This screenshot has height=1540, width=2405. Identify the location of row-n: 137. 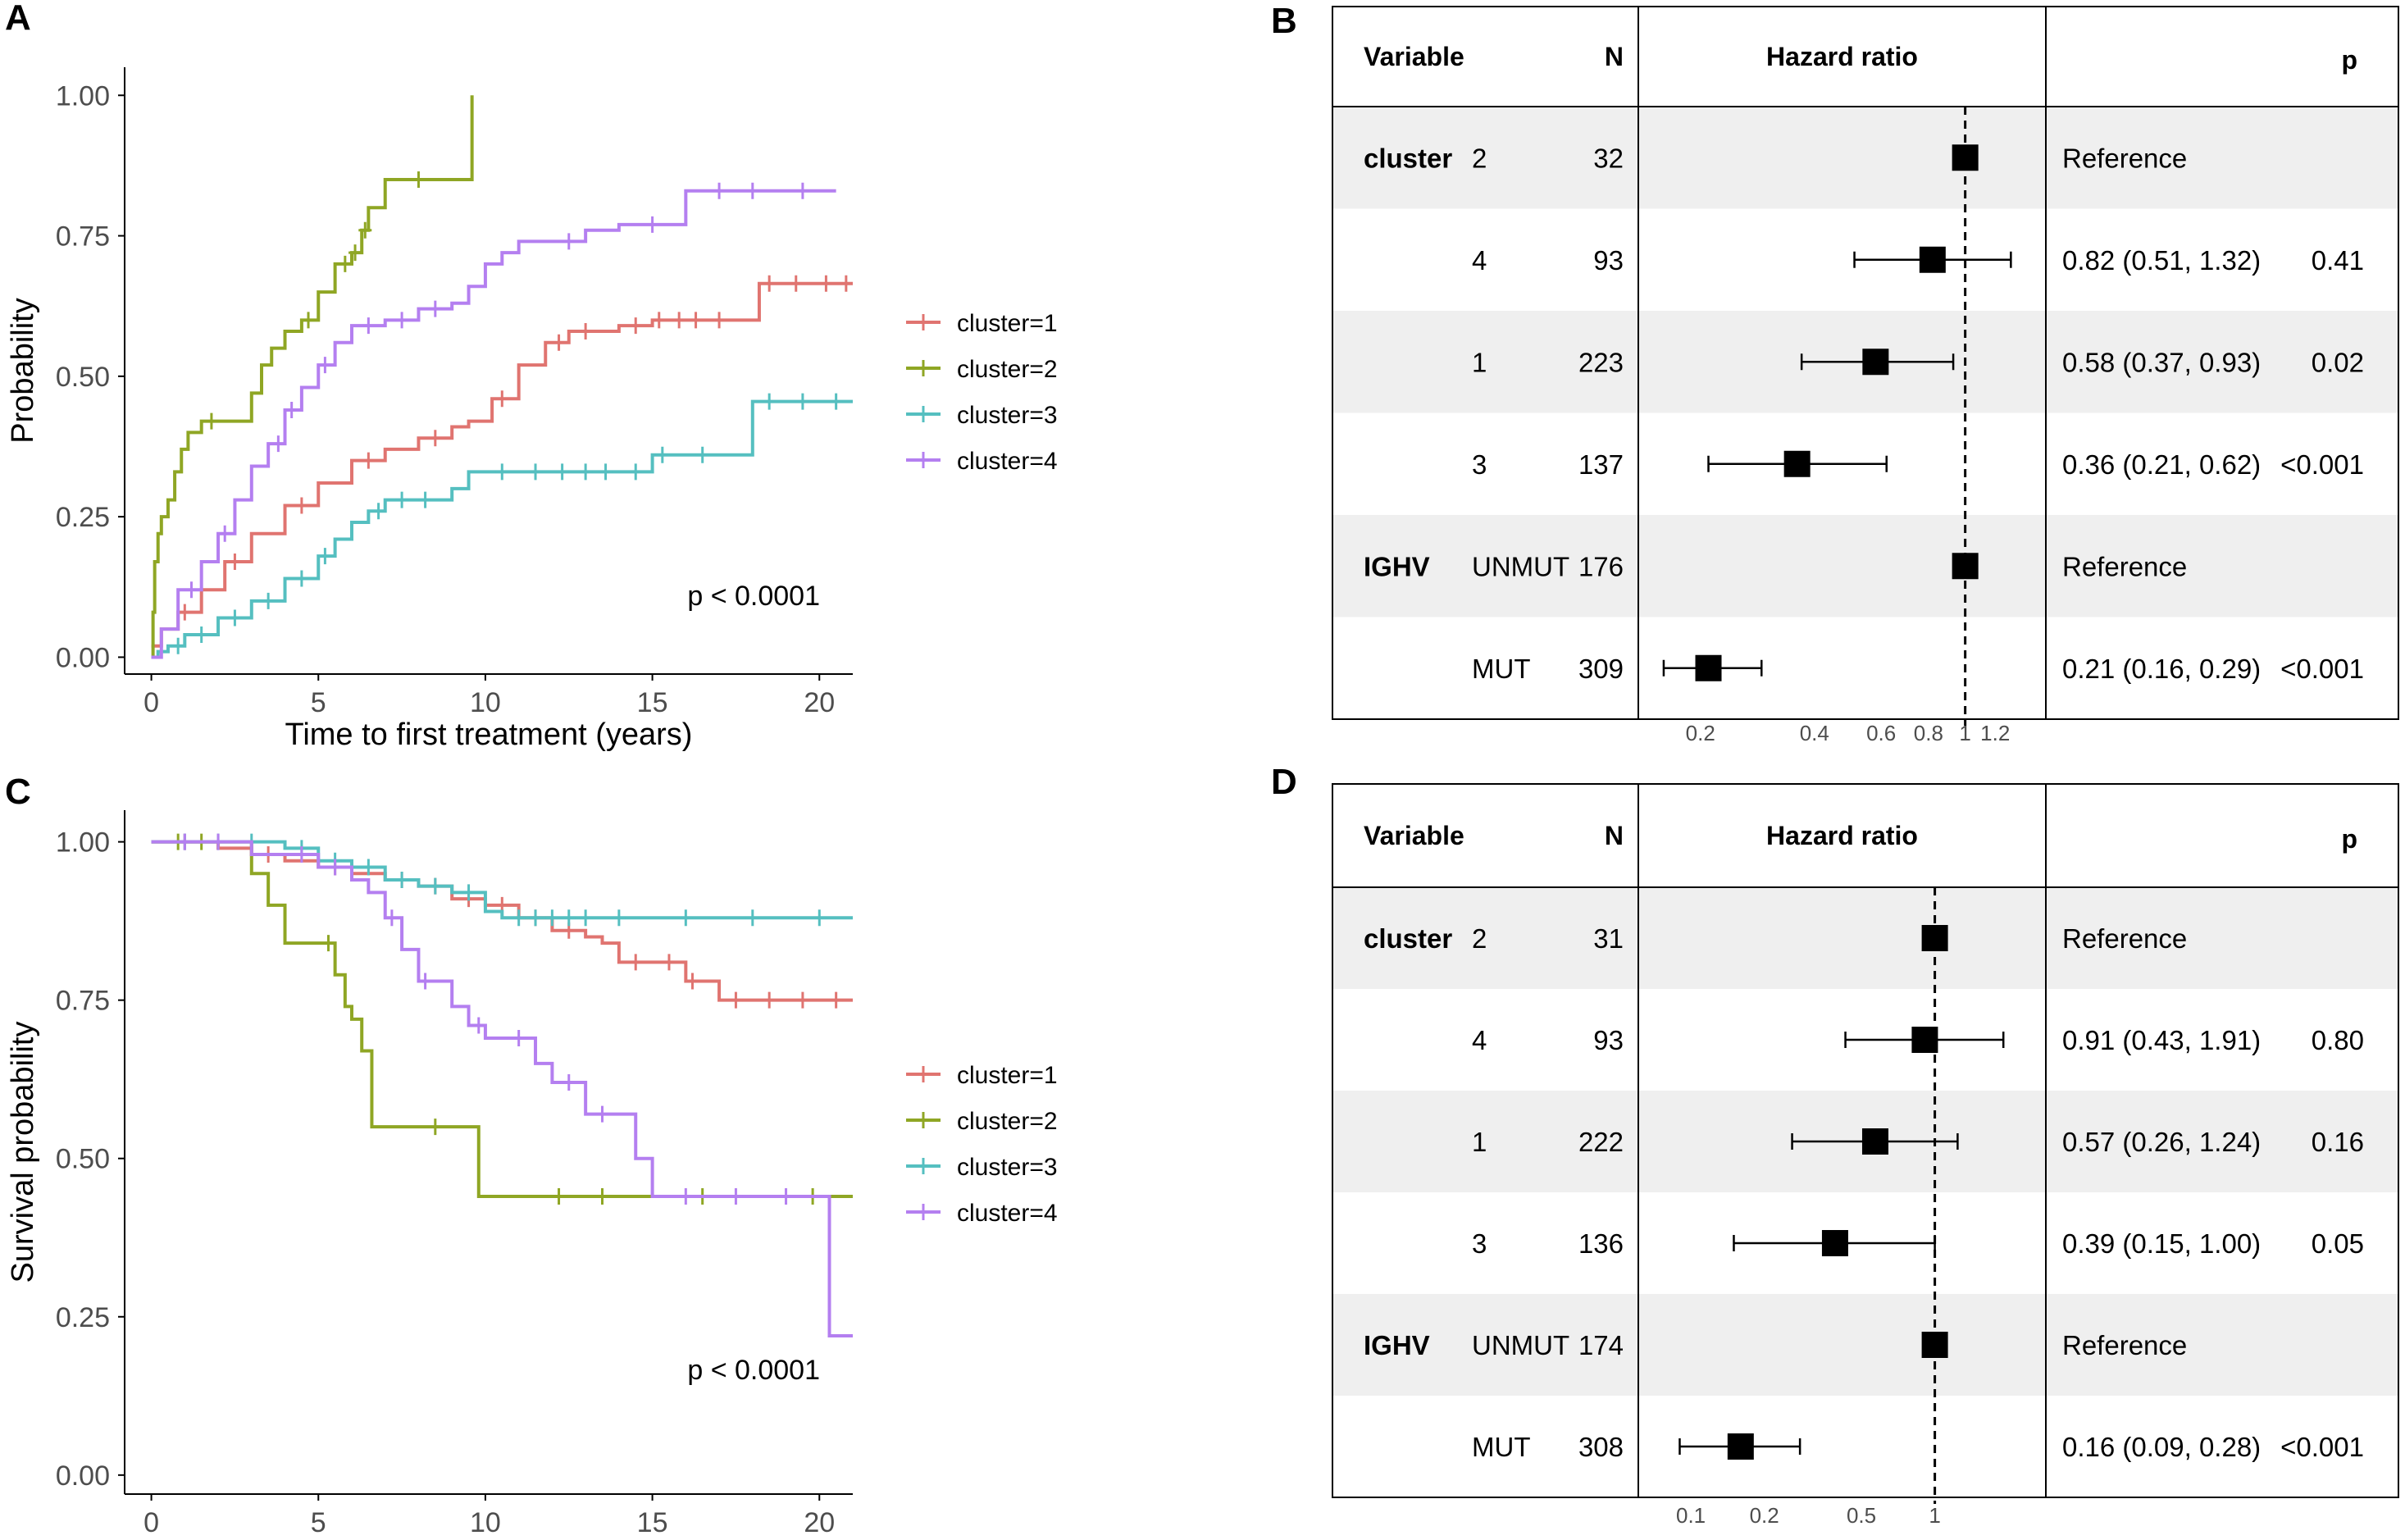
(1601, 464).